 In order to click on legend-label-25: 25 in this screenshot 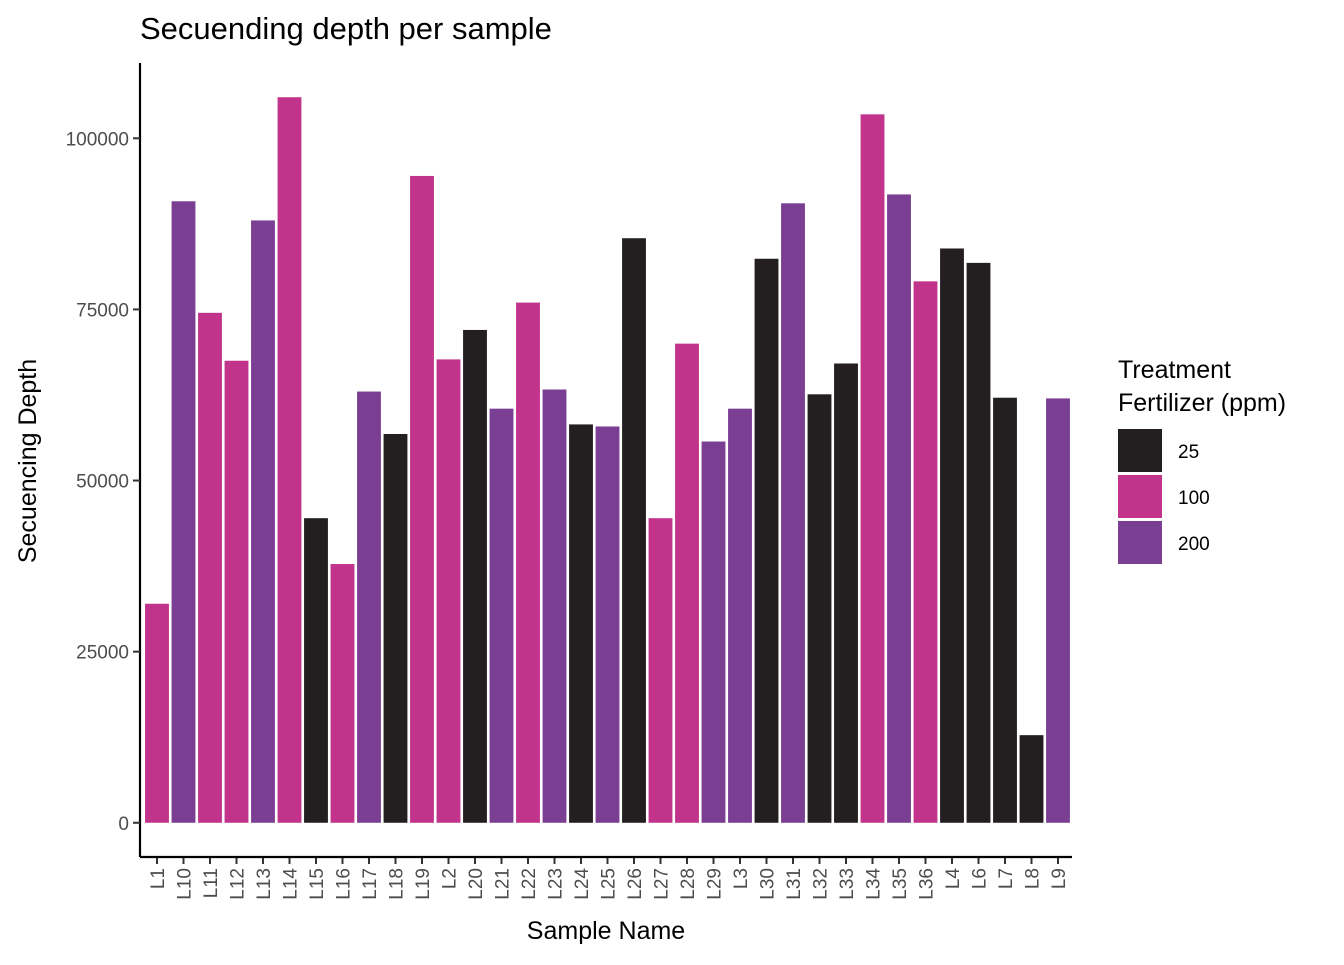, I will do `click(1188, 452)`.